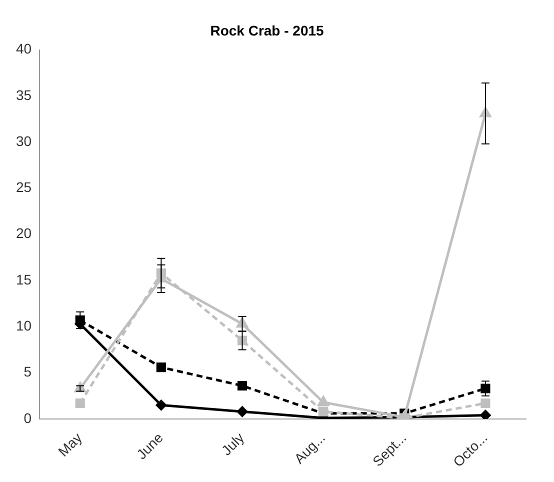 Image resolution: width=554 pixels, height=482 pixels. I want to click on y-tick-label: 20, so click(24, 233).